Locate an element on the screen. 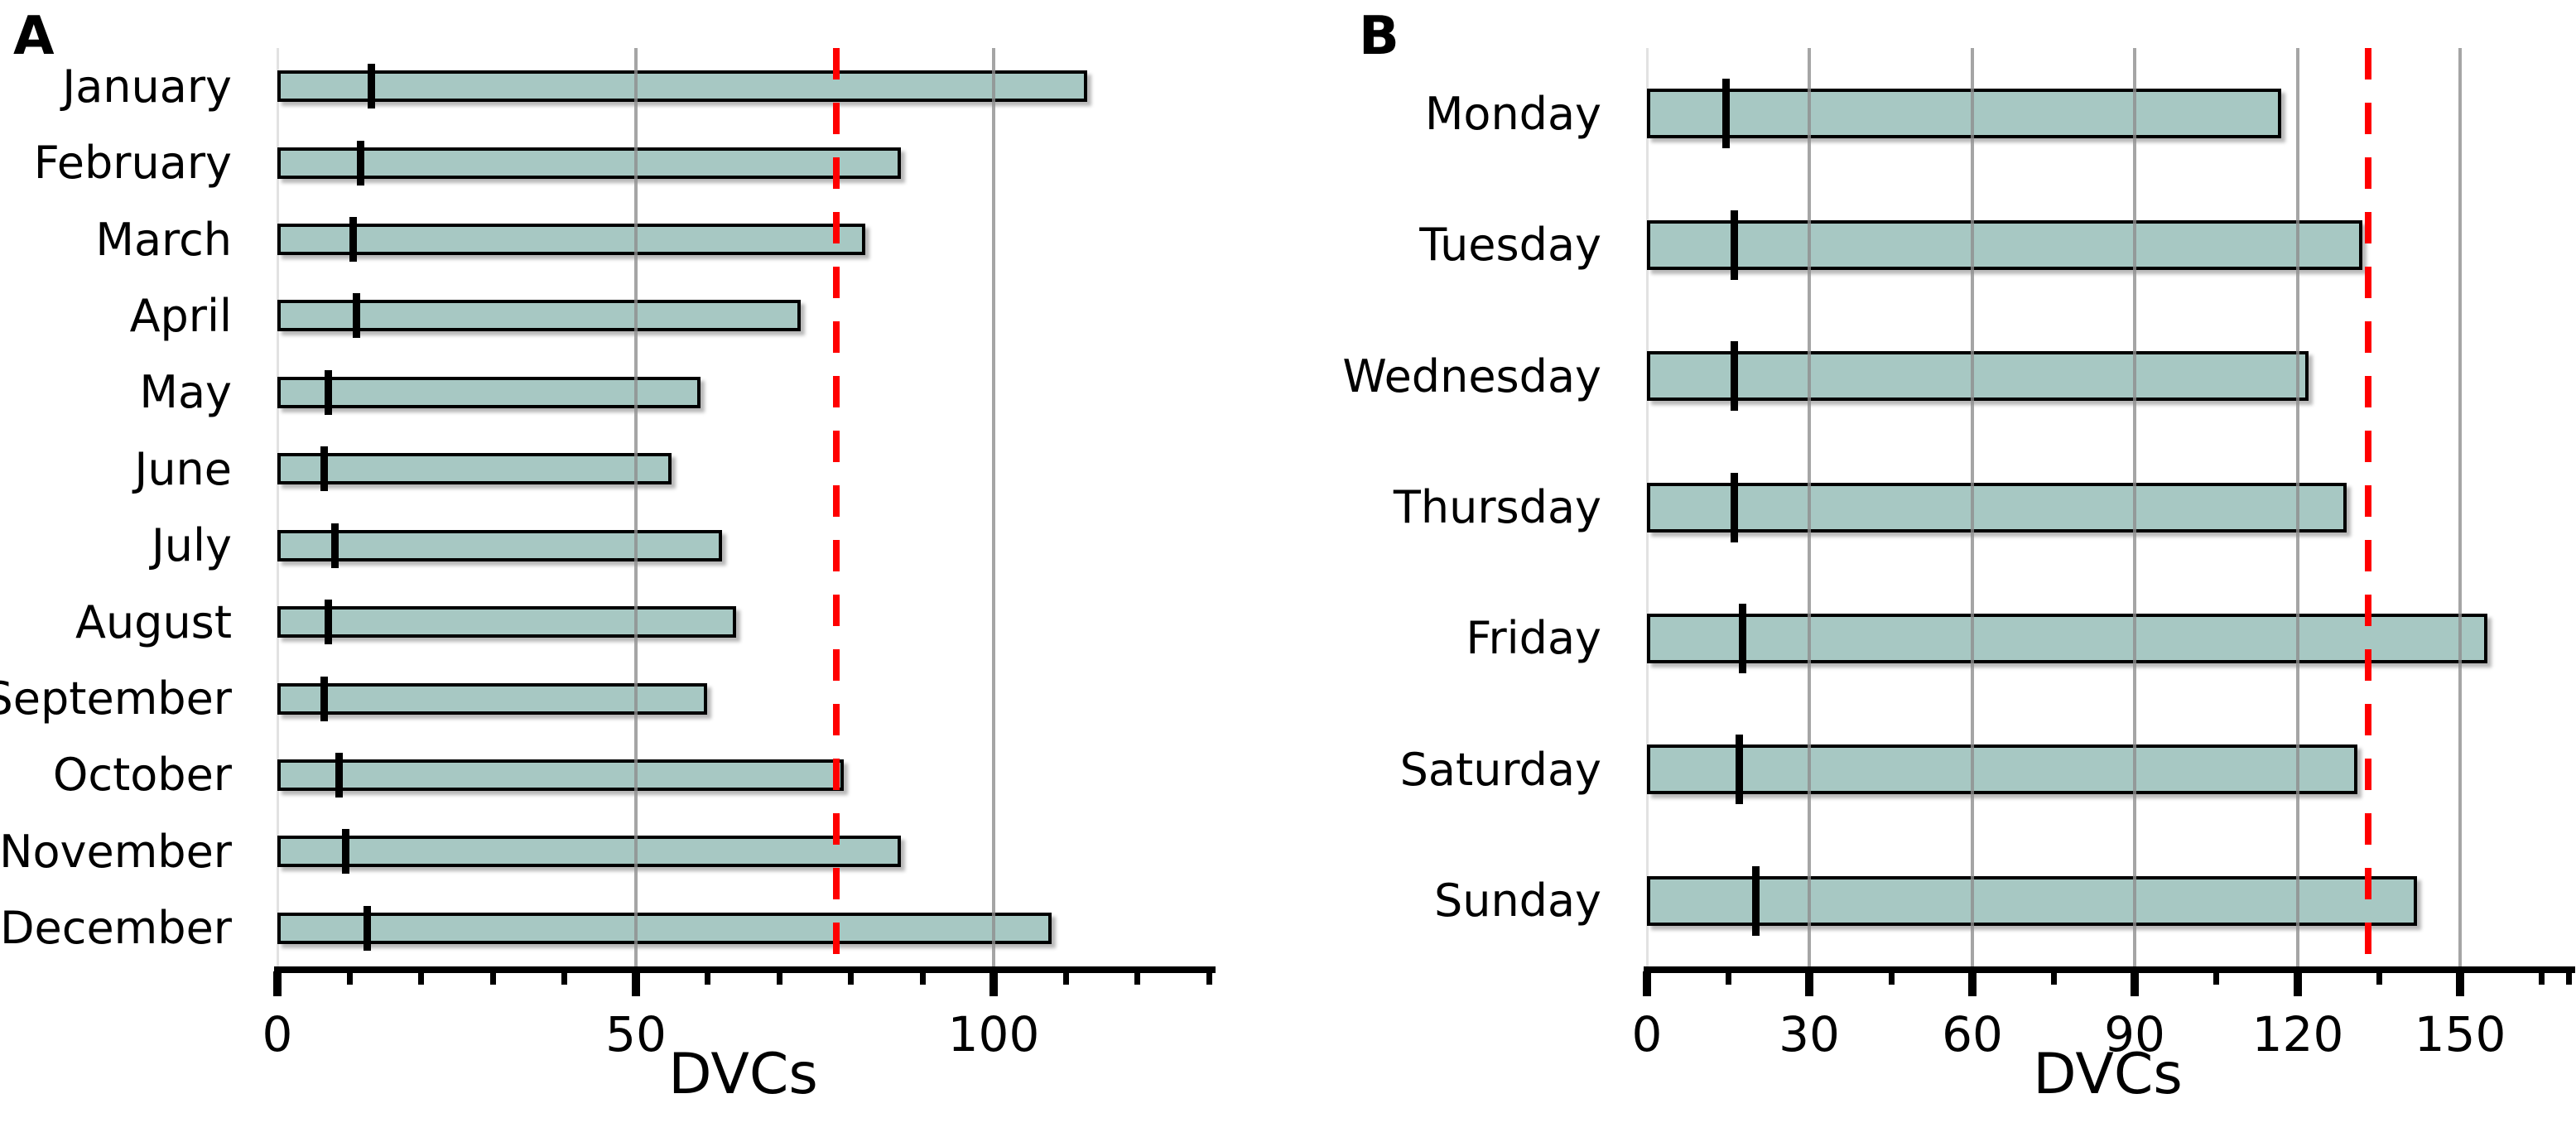  category-label-thursday: Thursday is located at coordinates (1497, 507).